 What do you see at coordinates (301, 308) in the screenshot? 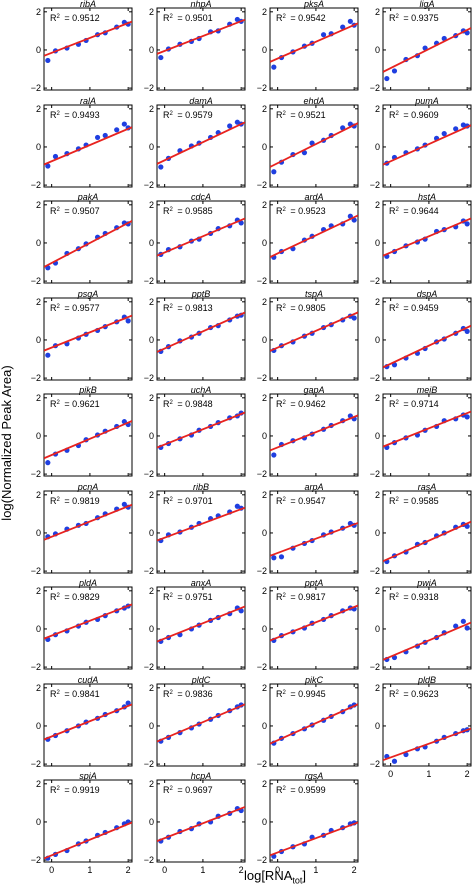
I see `r-squared-label: R2 = 0.9805` at bounding box center [301, 308].